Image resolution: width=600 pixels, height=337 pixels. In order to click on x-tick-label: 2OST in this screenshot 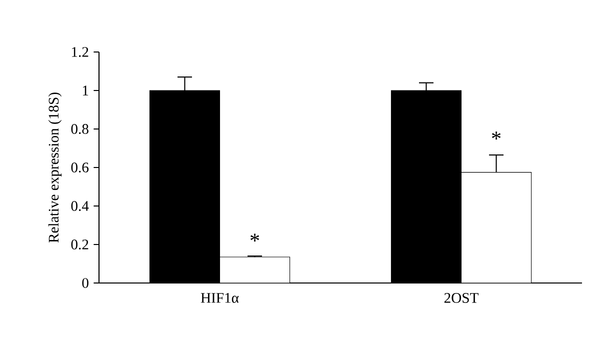, I will do `click(461, 298)`.